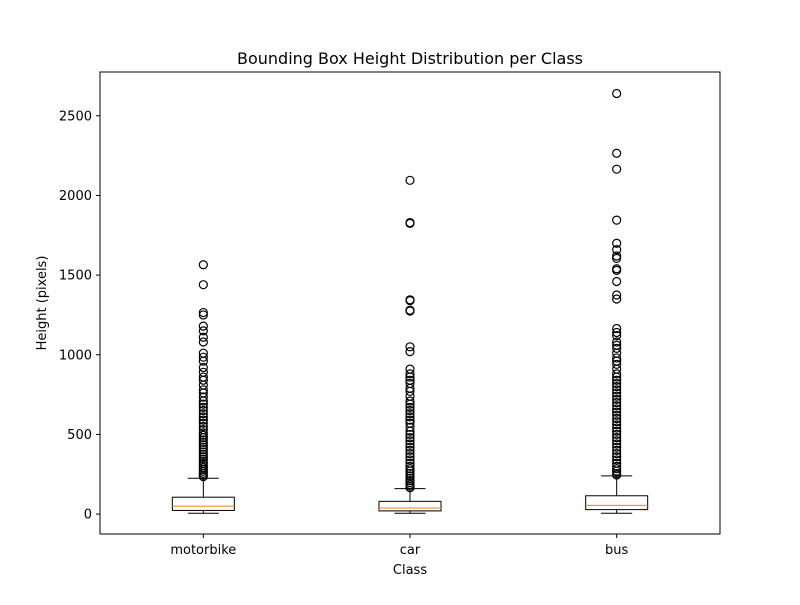 This screenshot has height=605, width=800. I want to click on box-group-car, so click(410, 344).